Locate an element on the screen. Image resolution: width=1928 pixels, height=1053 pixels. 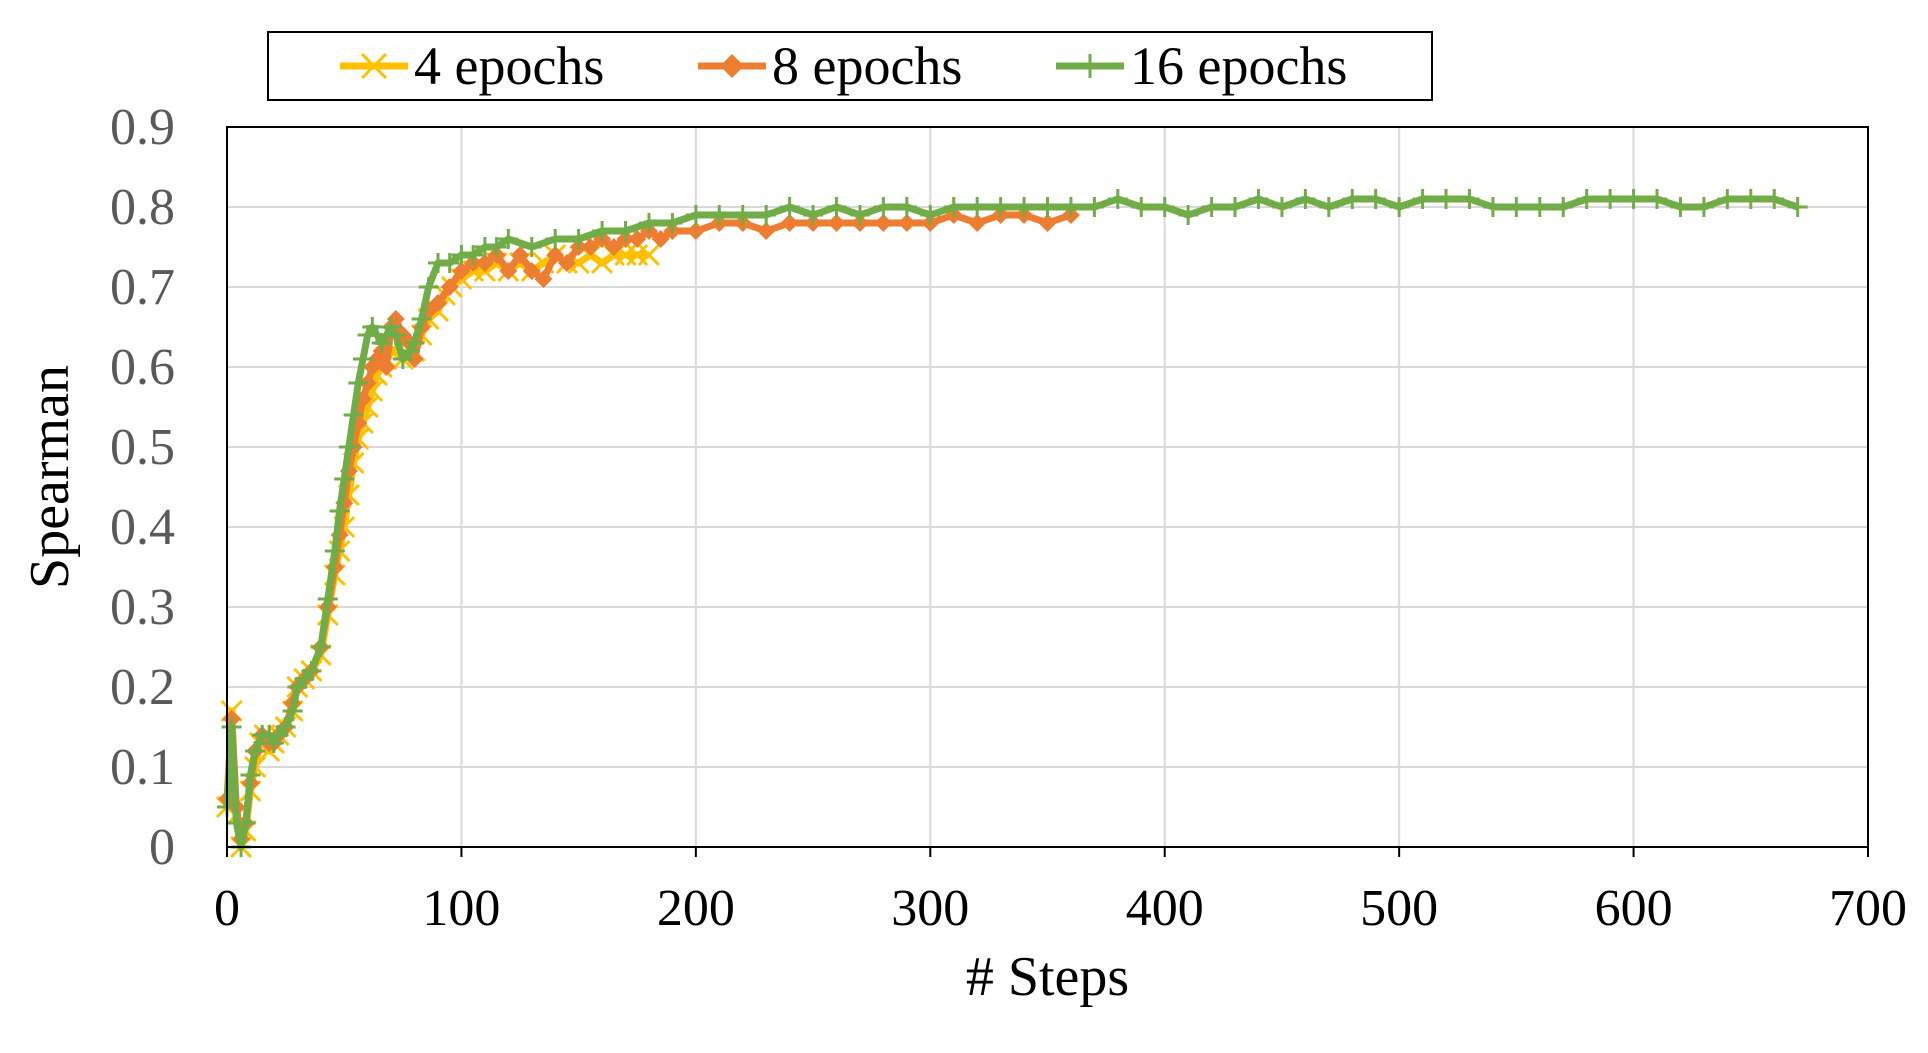
y-tick-label: 0.3 is located at coordinates (142, 607).